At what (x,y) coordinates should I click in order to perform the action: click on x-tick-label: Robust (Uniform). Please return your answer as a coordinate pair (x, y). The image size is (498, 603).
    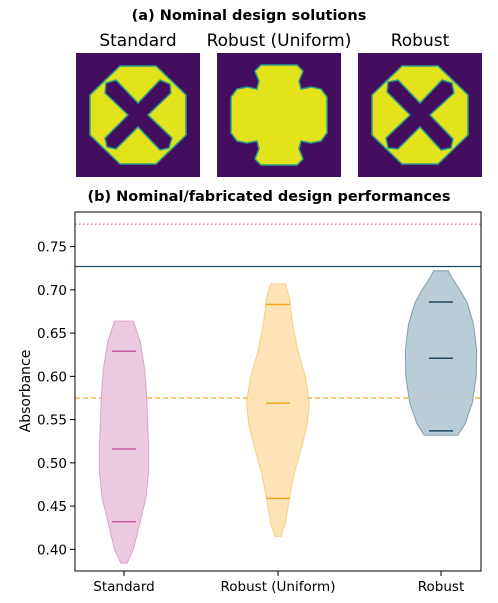
    Looking at the image, I should click on (278, 587).